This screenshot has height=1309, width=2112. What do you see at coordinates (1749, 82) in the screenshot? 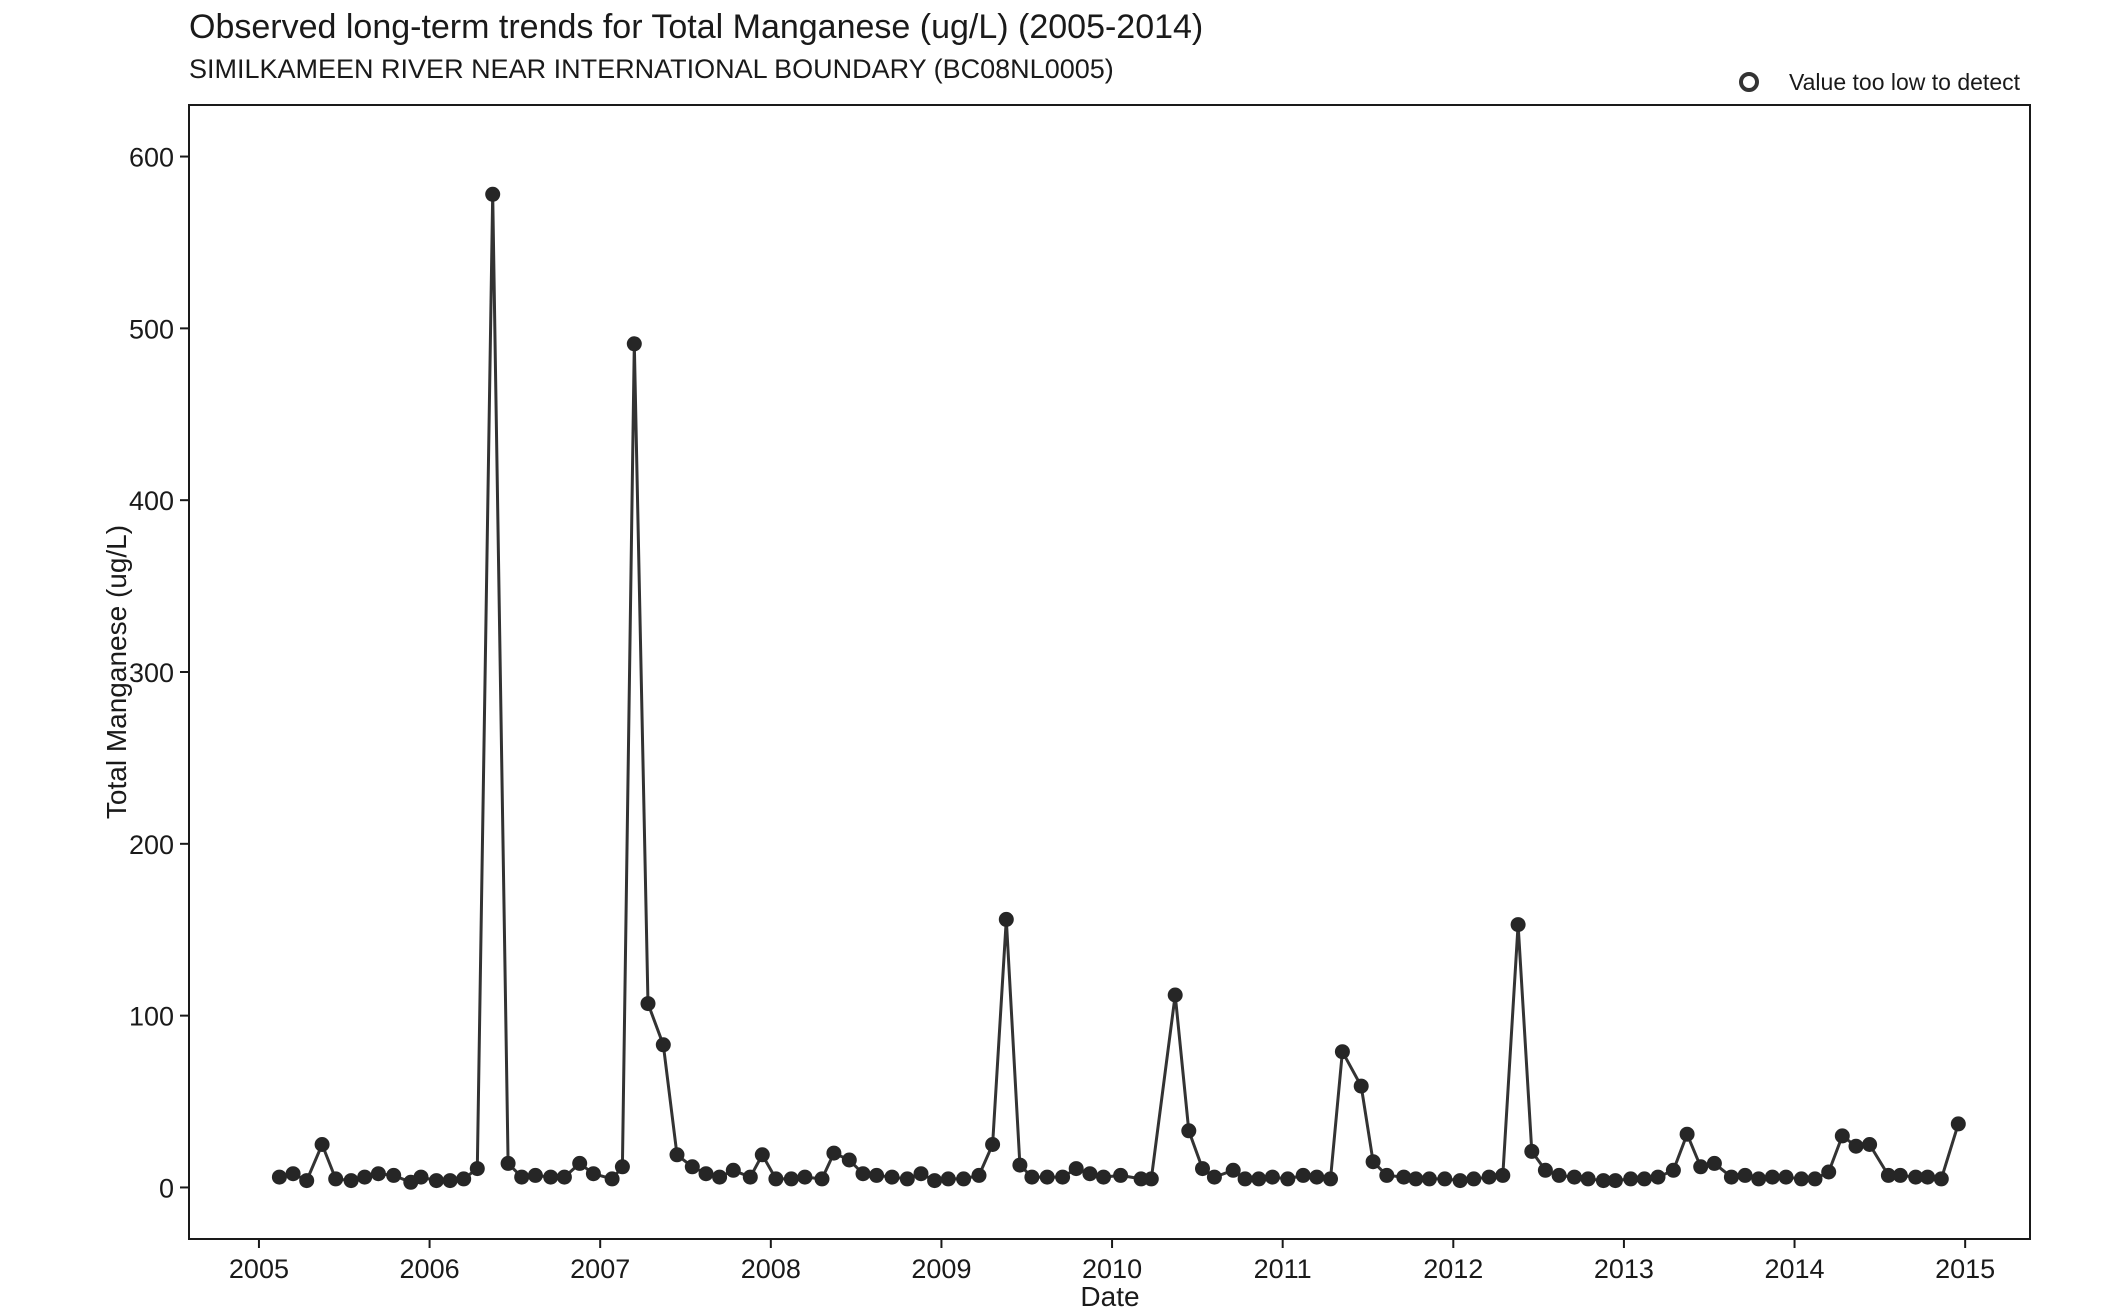
I see `legend-open-circle-marker` at bounding box center [1749, 82].